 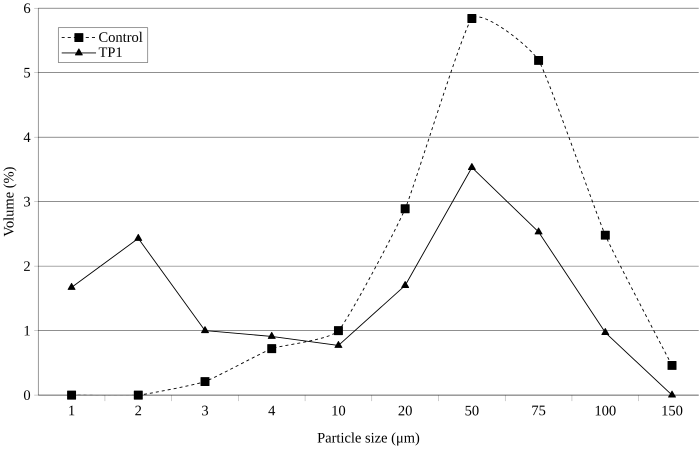 I want to click on x-tick-label: 100, so click(x=606, y=411).